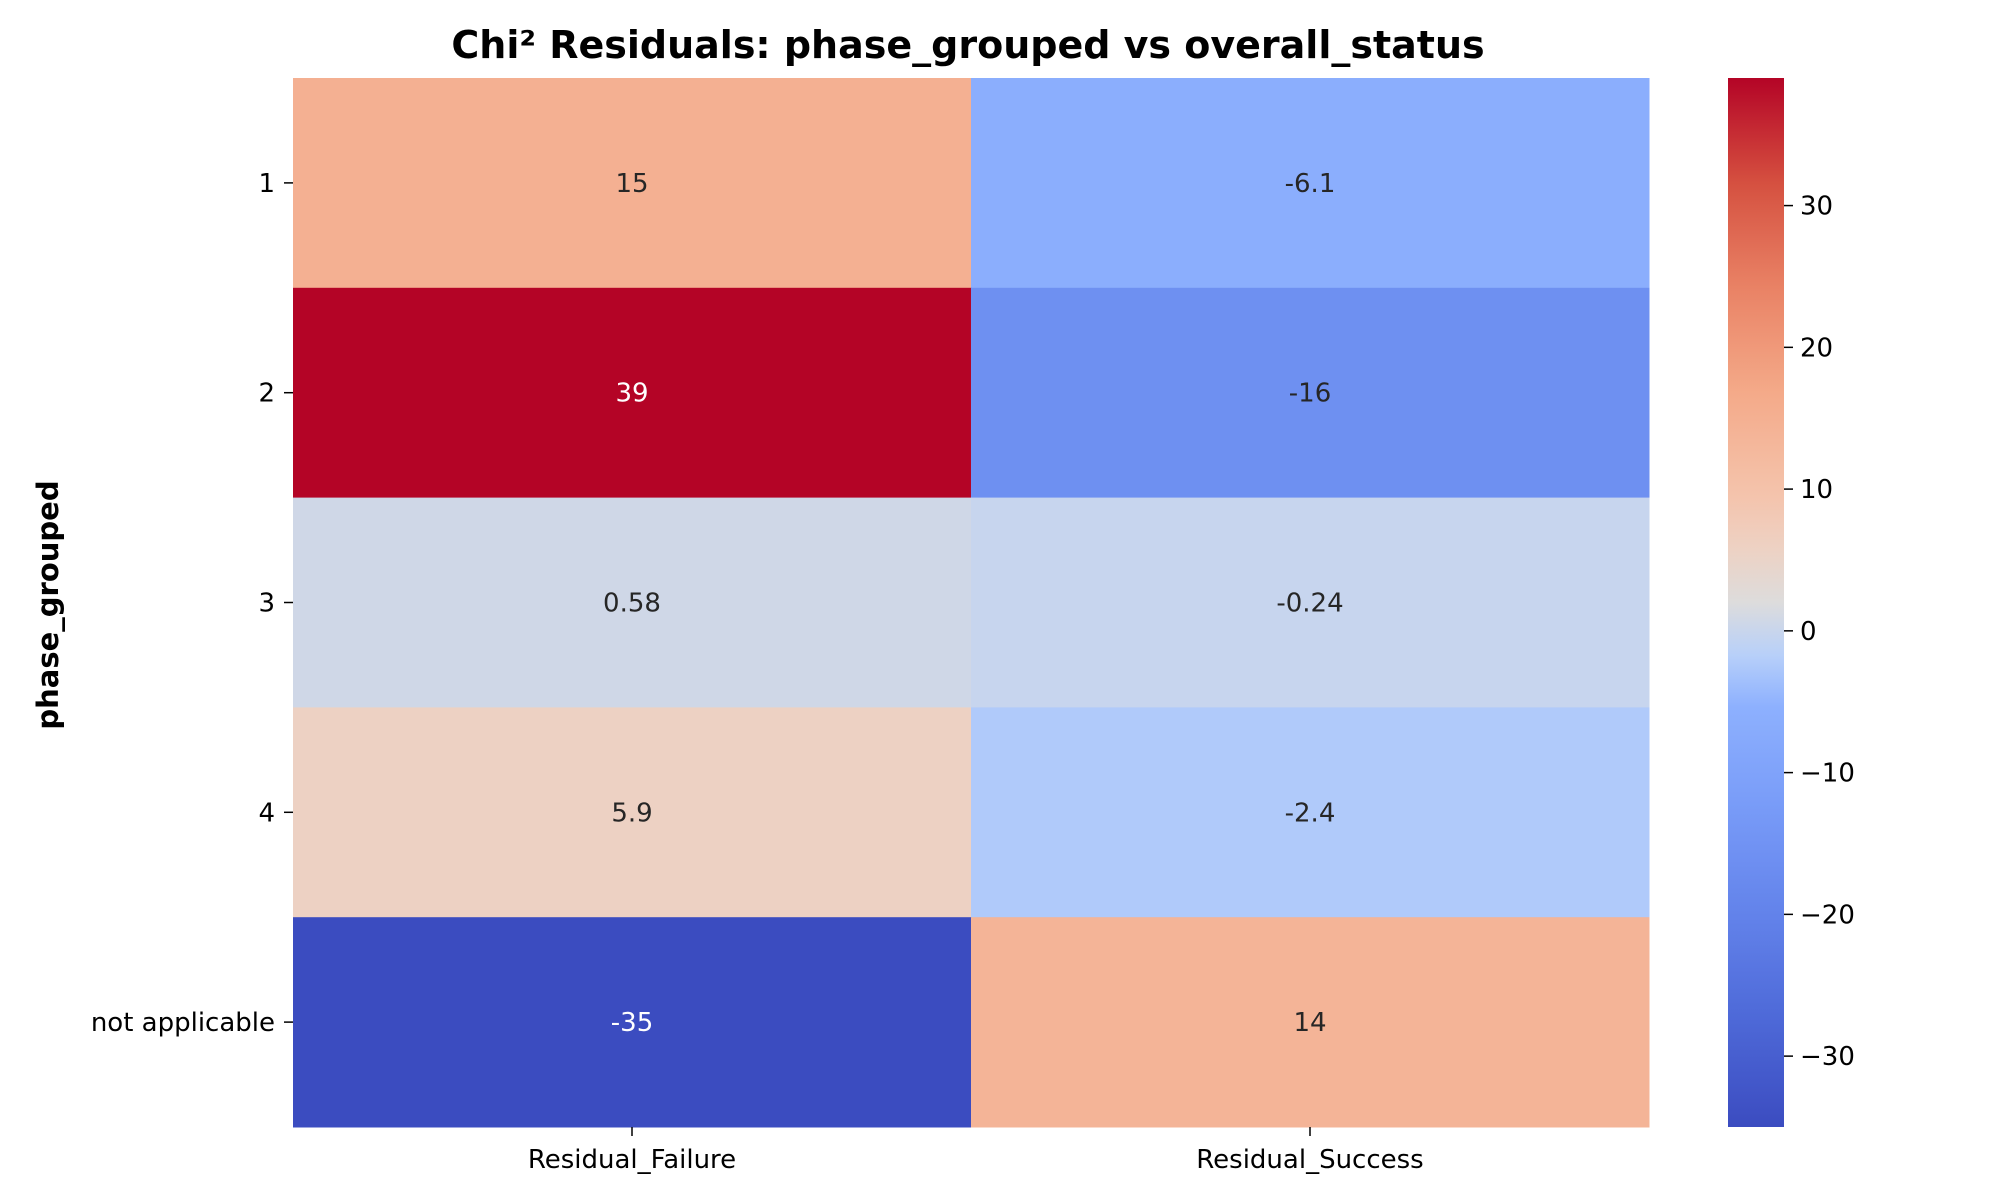  Describe the element at coordinates (1816, 207) in the screenshot. I see `colorbar-tick-label: 30` at that location.